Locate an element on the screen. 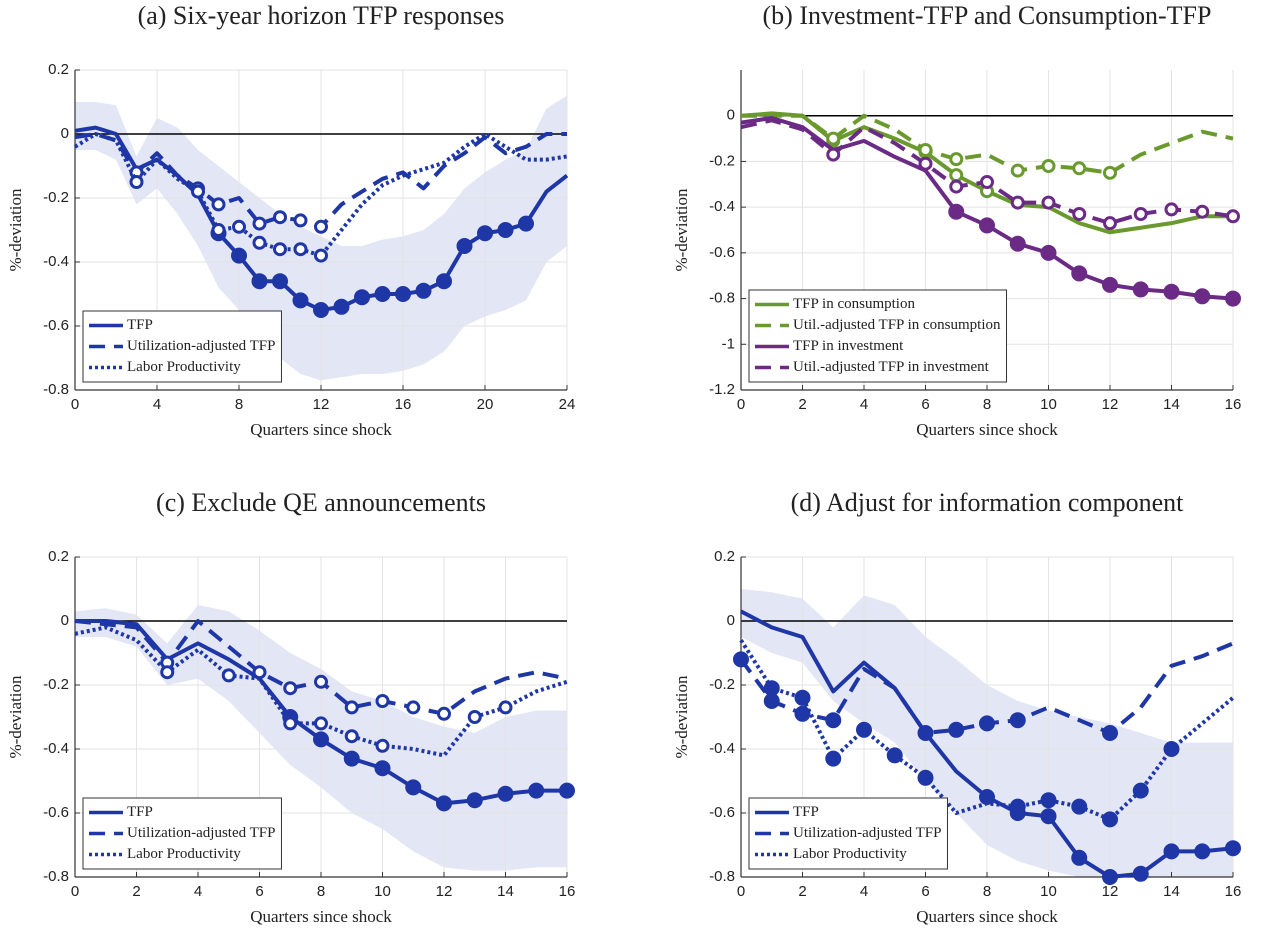 Image resolution: width=1270 pixels, height=931 pixels. y-tick-label: 0.2 is located at coordinates (724, 556).